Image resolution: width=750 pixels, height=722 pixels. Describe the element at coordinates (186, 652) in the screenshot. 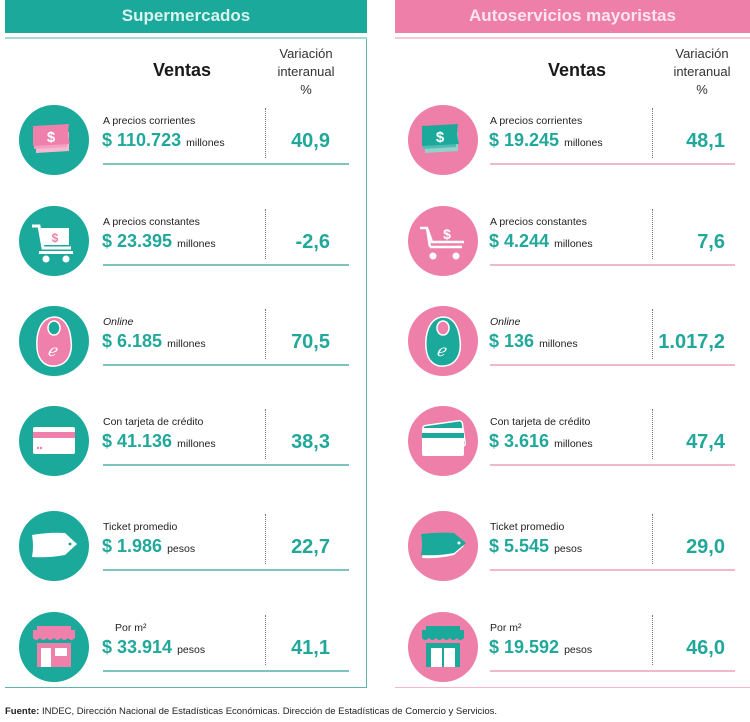

I see `metric-row: Por m² $ 33.914 pesos 41,1` at that location.